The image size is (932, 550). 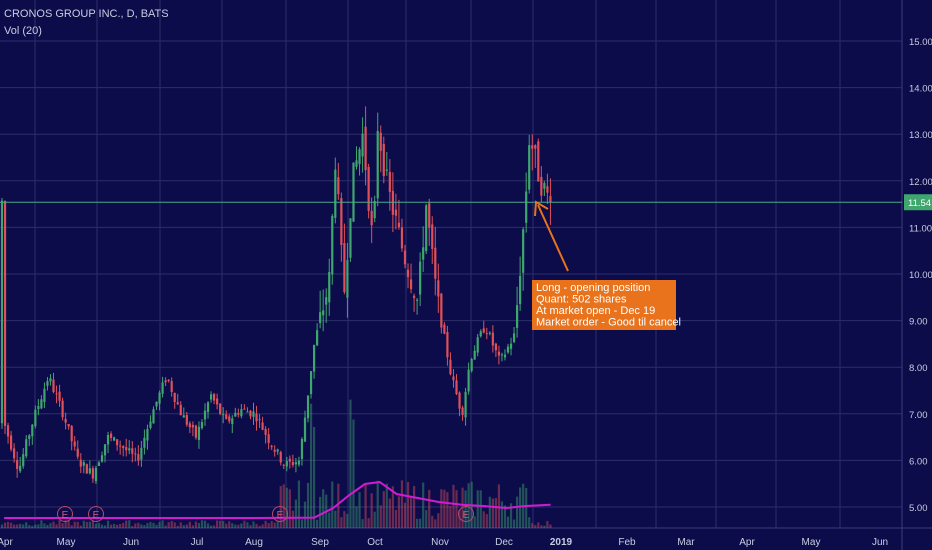 I want to click on time-tick-label: Apr, so click(x=6, y=542).